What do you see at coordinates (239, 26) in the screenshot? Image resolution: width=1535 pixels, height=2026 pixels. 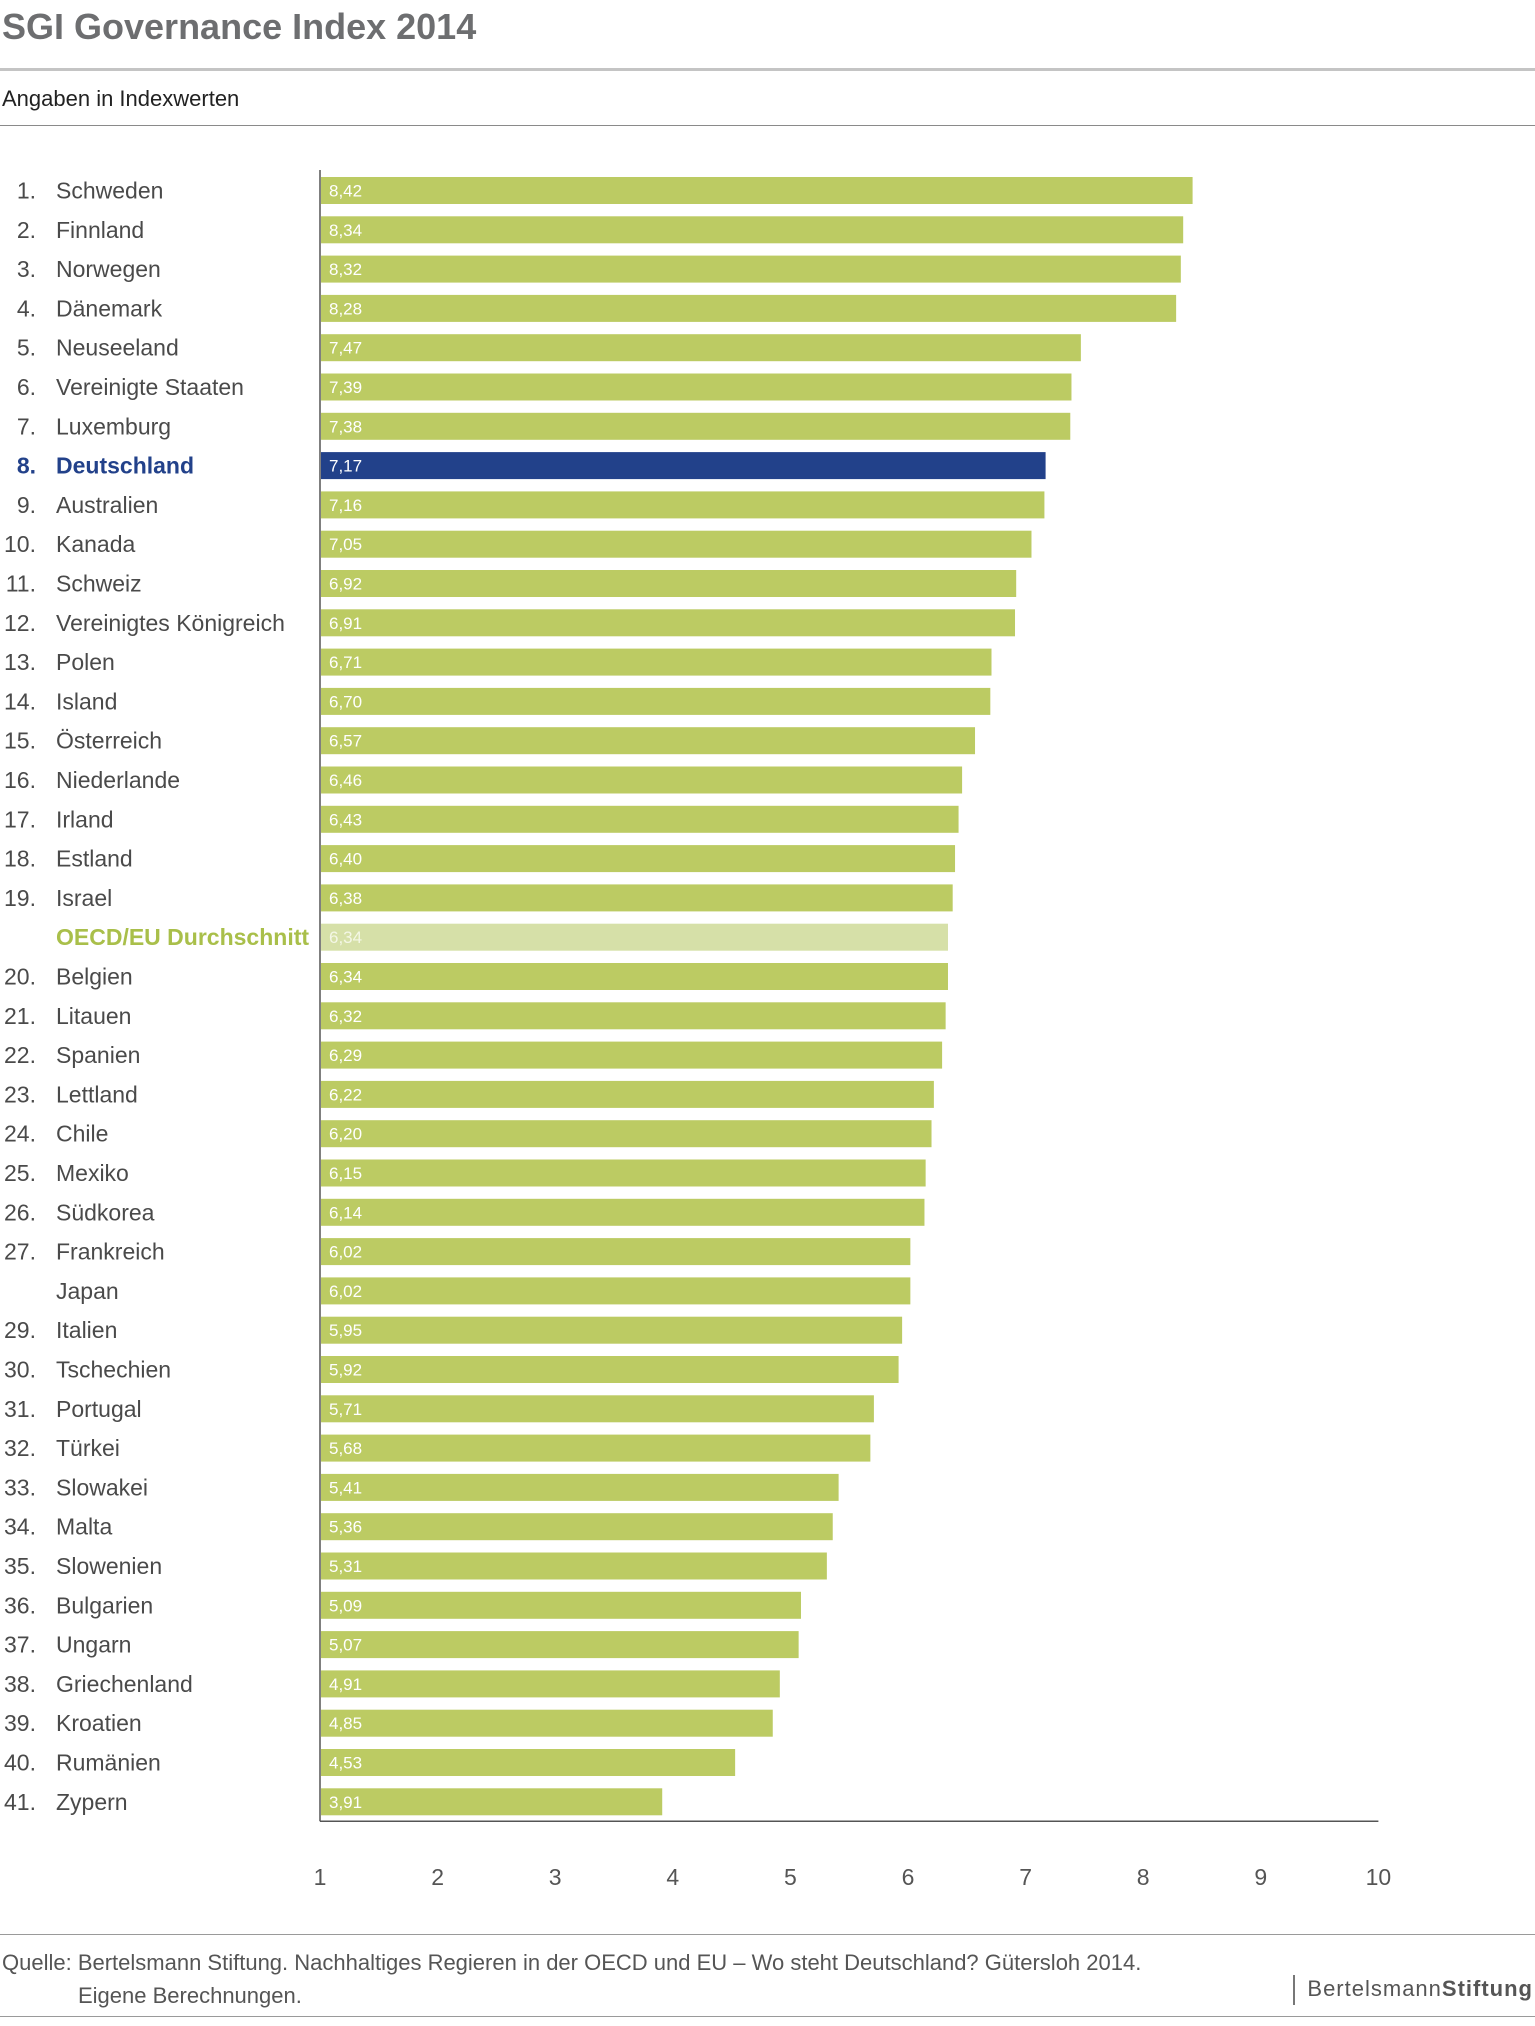 I see `chart-title: SGI Governance Index 2014` at bounding box center [239, 26].